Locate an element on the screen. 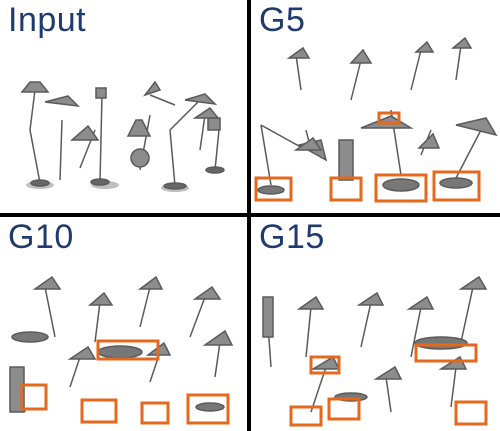 Image resolution: width=500 pixels, height=431 pixels. panel-label-input: Input is located at coordinates (47, 20).